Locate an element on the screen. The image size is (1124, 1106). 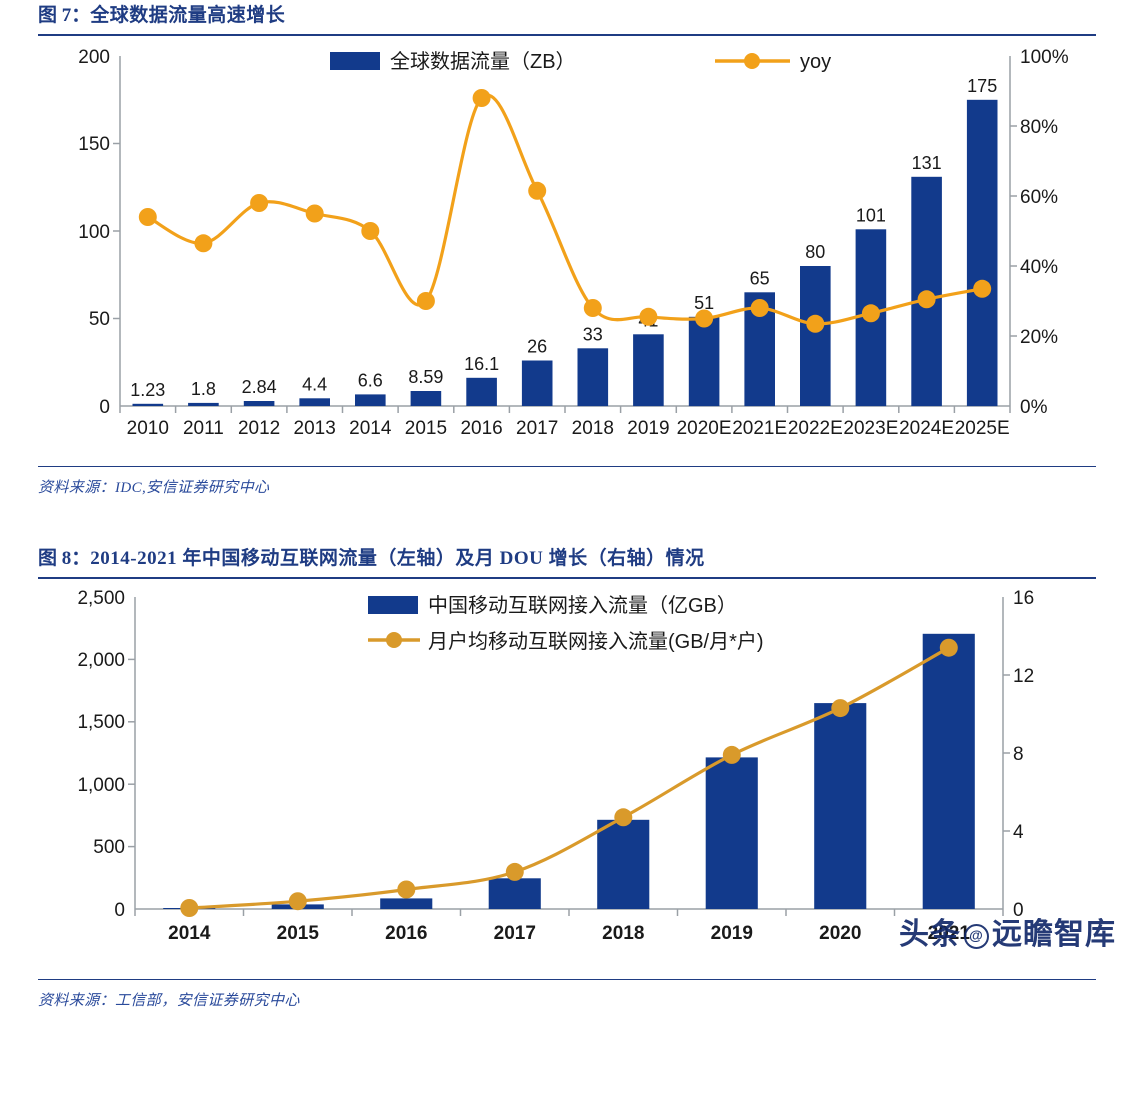
figure-8-legend: 中国移动互联网接入流量（亿GB） 月户均移动互联网接入流量(GB/月*户) is located at coordinates (566, 623).